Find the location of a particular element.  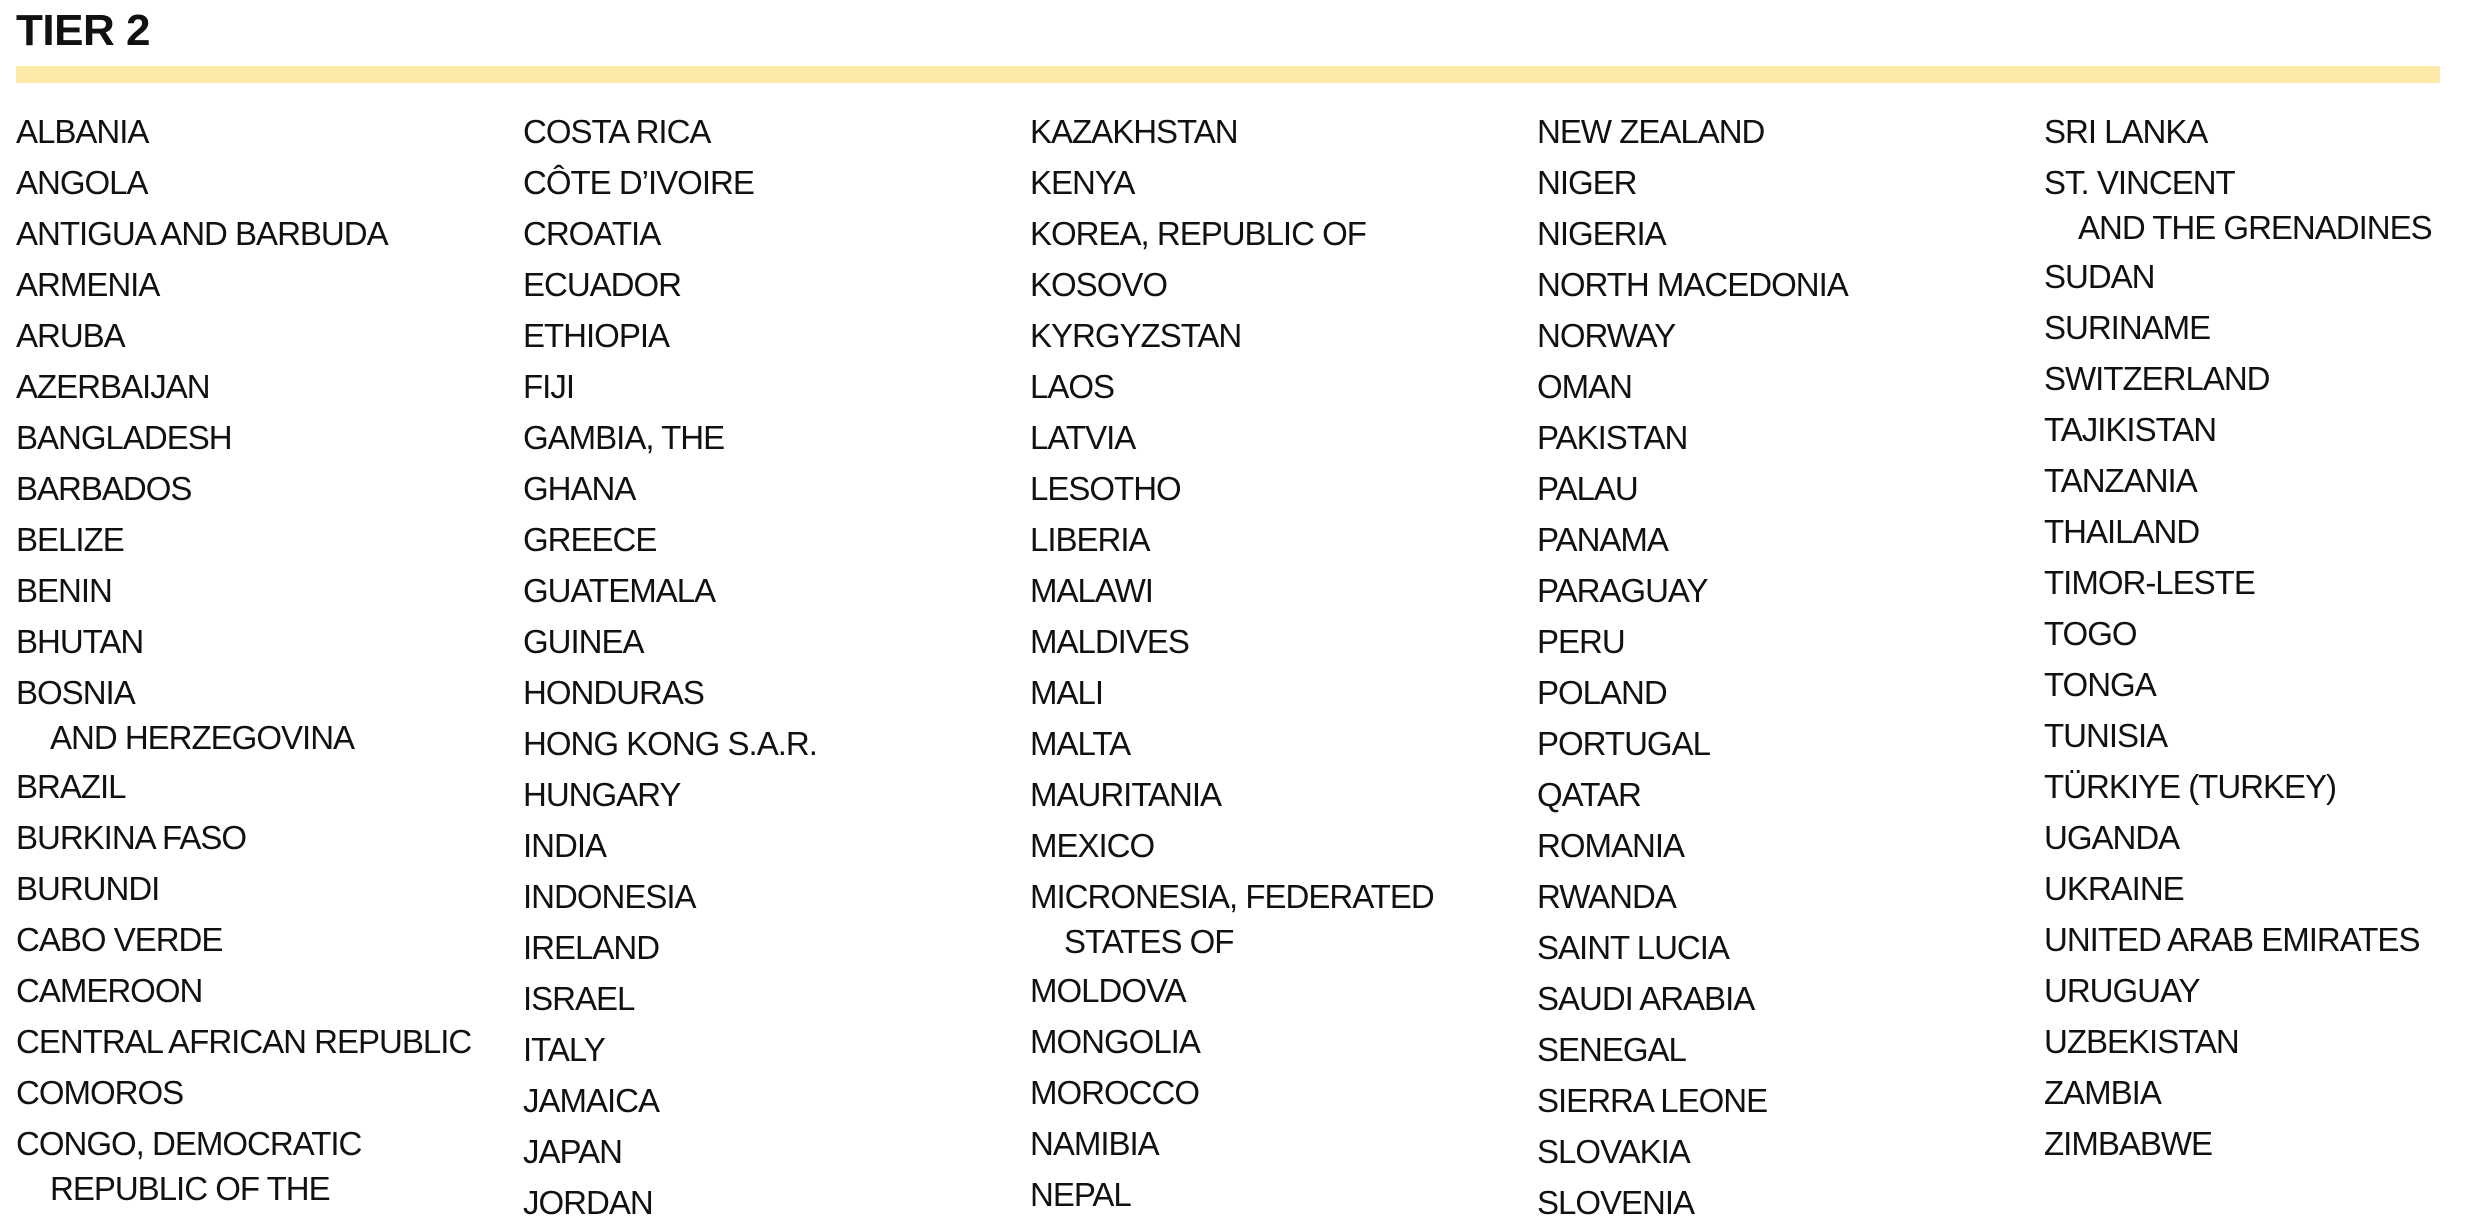

country-name: ALBANIA is located at coordinates (82, 131).